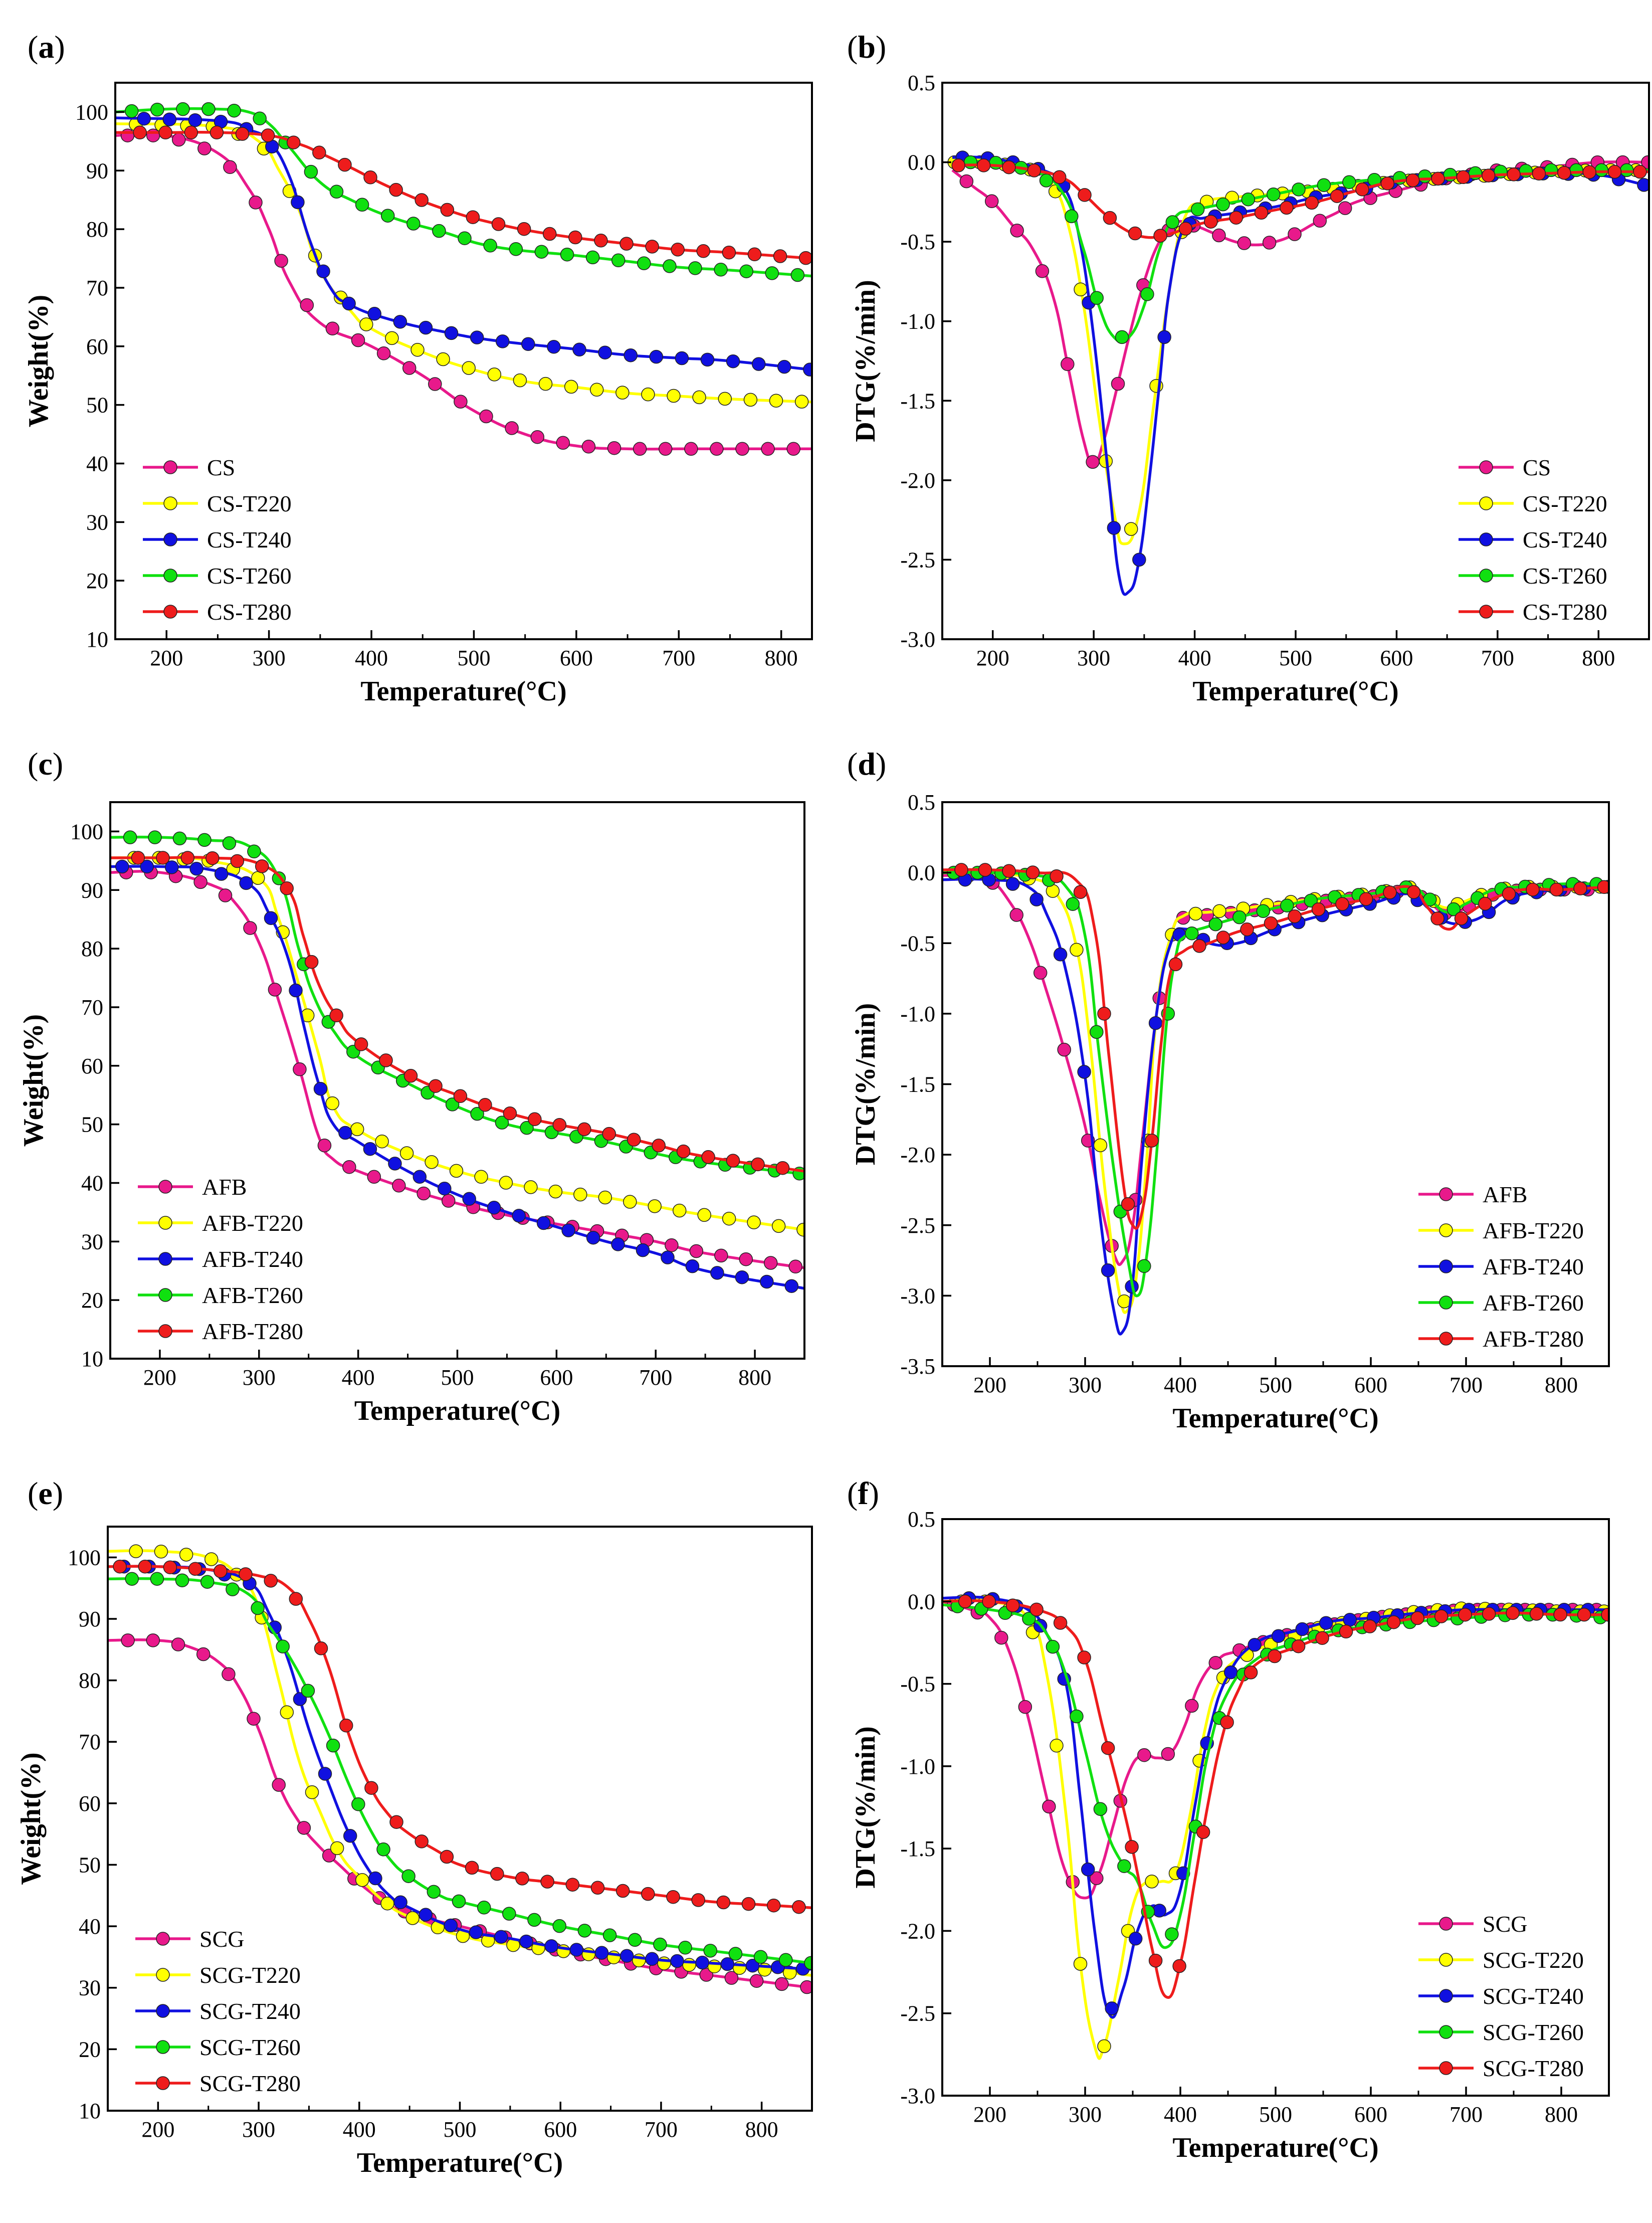  I want to click on y-tick-label: 100, so click(92, 112).